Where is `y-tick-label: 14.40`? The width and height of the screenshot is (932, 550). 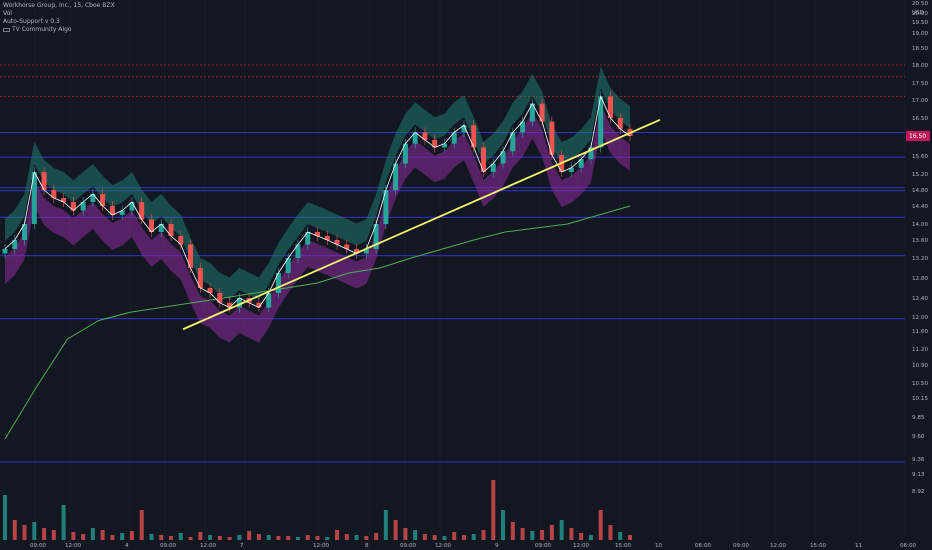
y-tick-label: 14.40 is located at coordinates (920, 207).